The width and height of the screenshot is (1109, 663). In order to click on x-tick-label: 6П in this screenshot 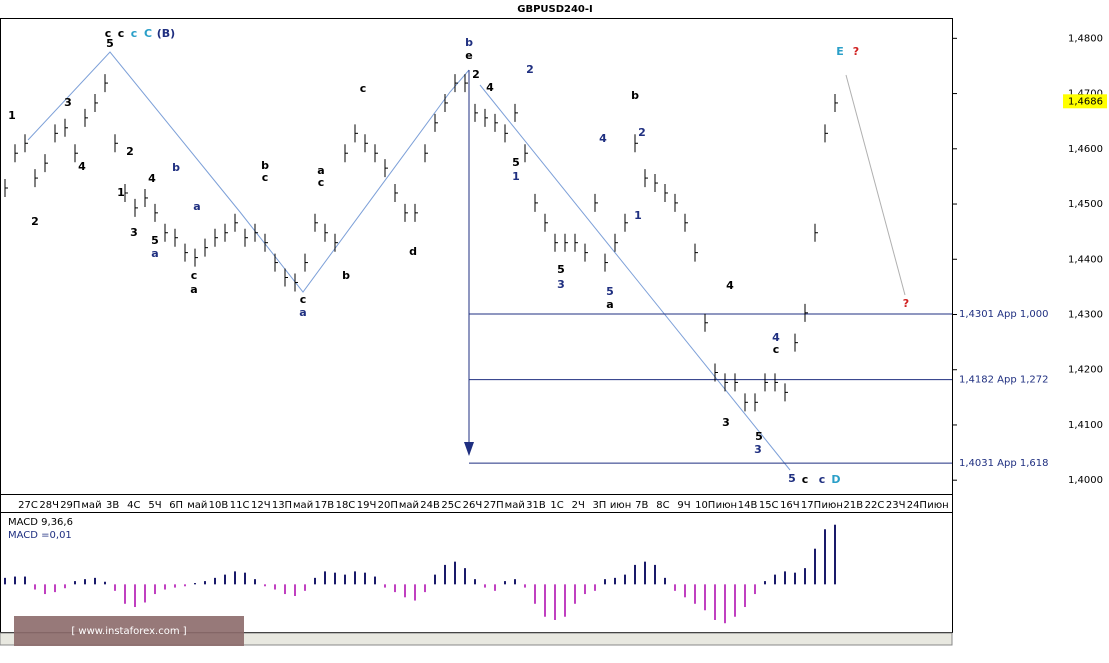, I will do `click(176, 505)`.